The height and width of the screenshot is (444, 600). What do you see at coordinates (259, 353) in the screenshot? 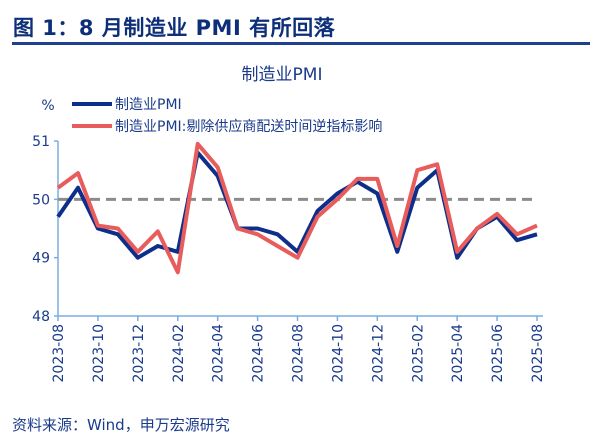
I see `x-tick-label: 2024-06` at bounding box center [259, 353].